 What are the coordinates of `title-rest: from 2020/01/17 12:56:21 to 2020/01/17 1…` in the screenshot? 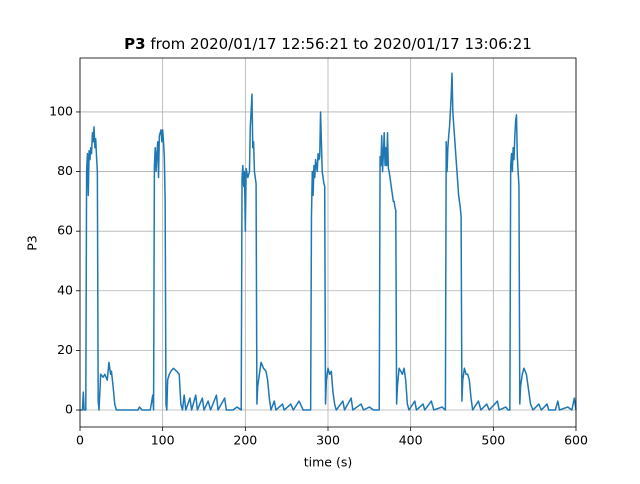 It's located at (340, 44).